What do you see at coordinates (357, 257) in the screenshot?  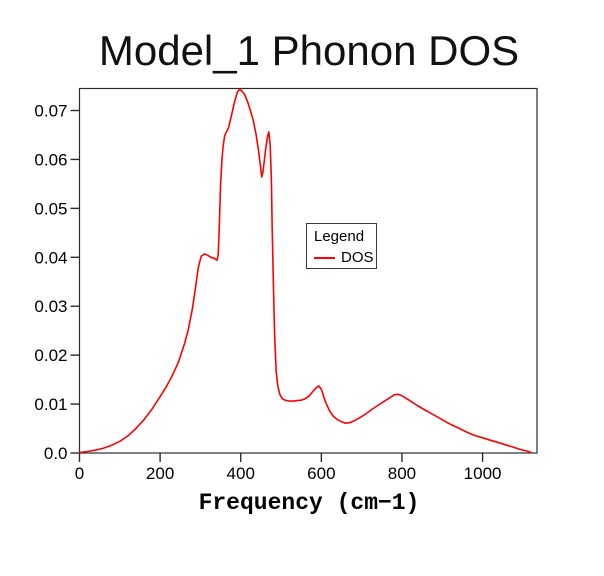 I see `legend-series-label: DOS` at bounding box center [357, 257].